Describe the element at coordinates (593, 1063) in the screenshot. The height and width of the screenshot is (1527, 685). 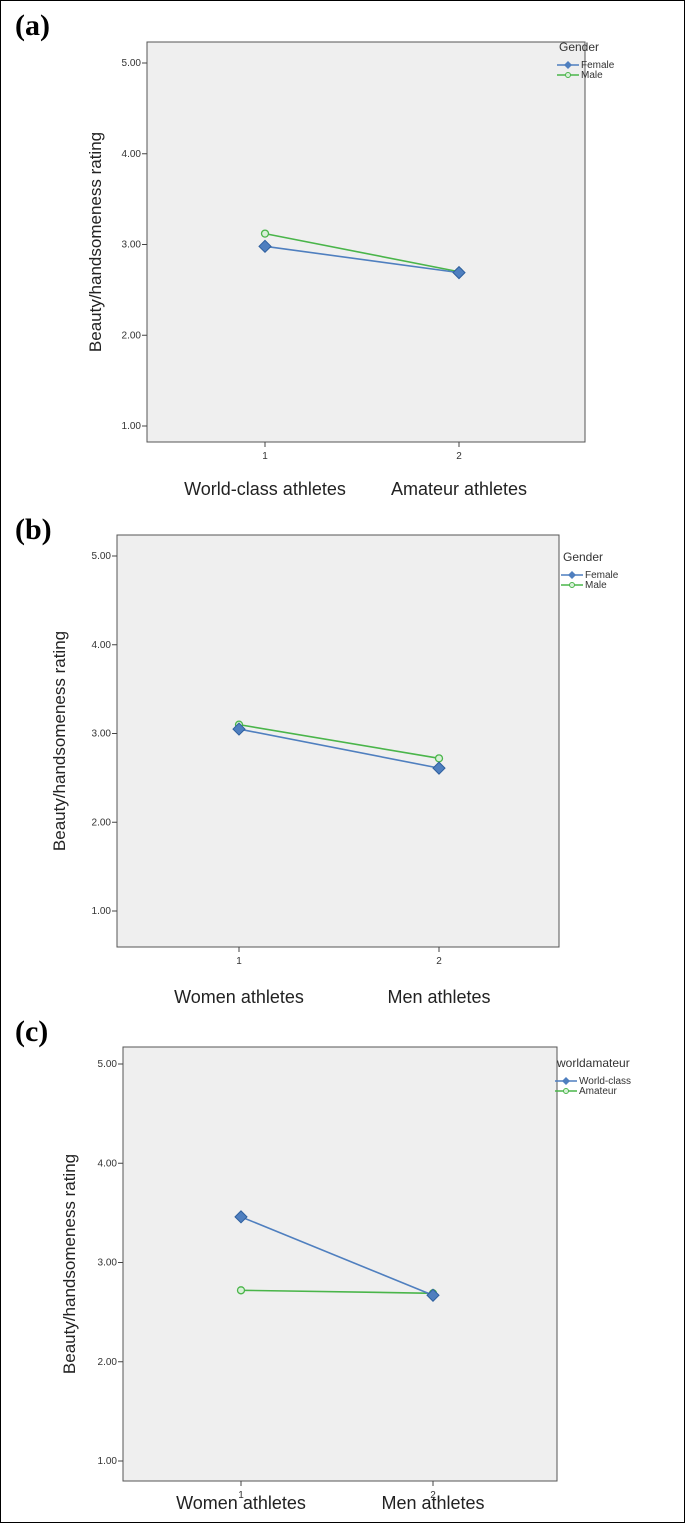
I see `legend-title: worldamateur` at that location.